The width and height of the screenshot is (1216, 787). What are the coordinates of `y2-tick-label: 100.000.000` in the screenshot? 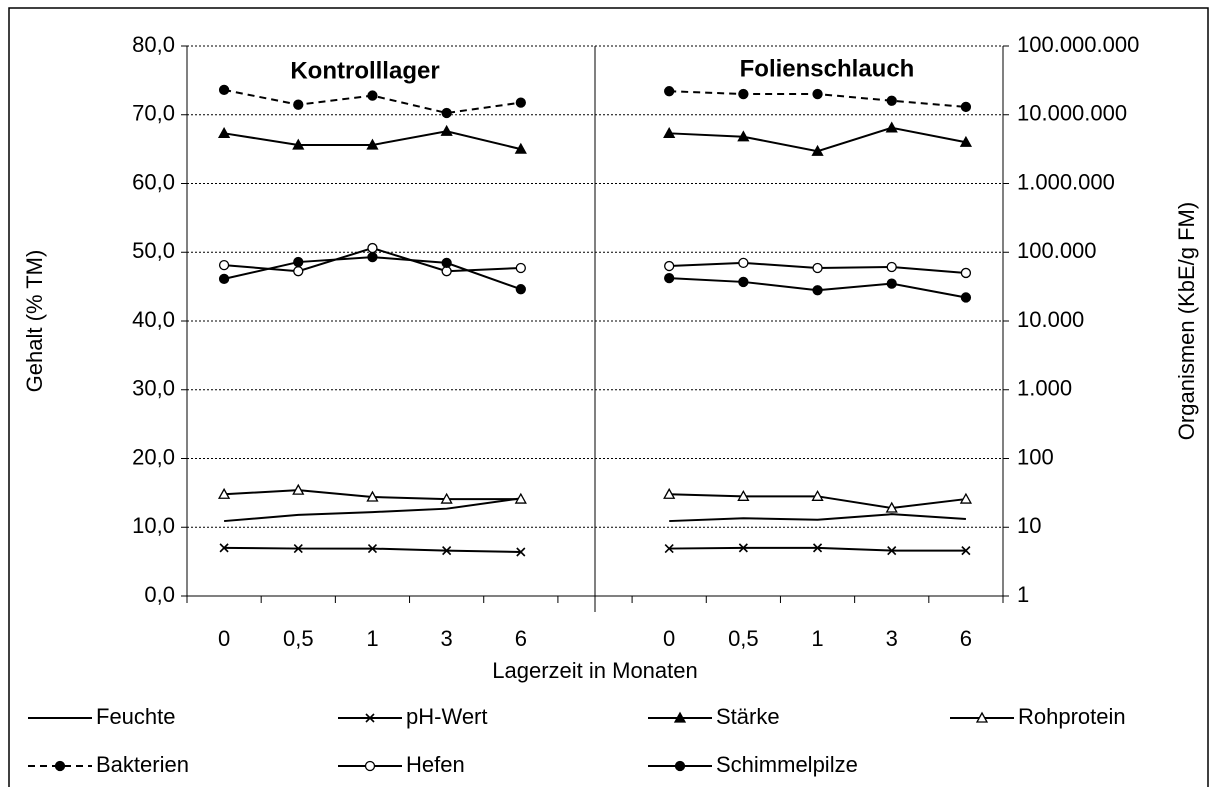 It's located at (1078, 44).